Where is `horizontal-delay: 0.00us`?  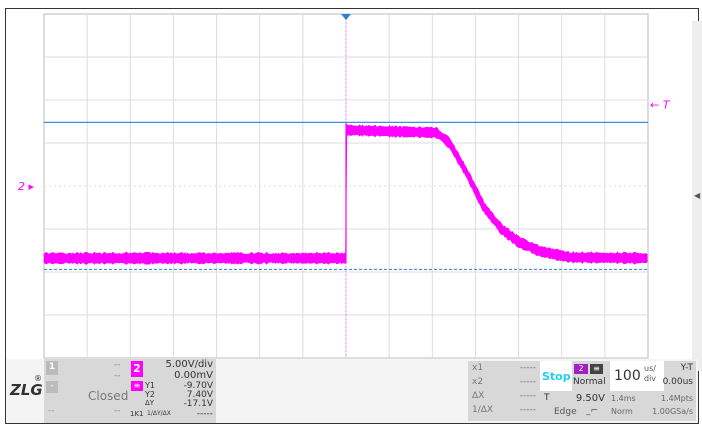
horizontal-delay: 0.00us is located at coordinates (678, 382).